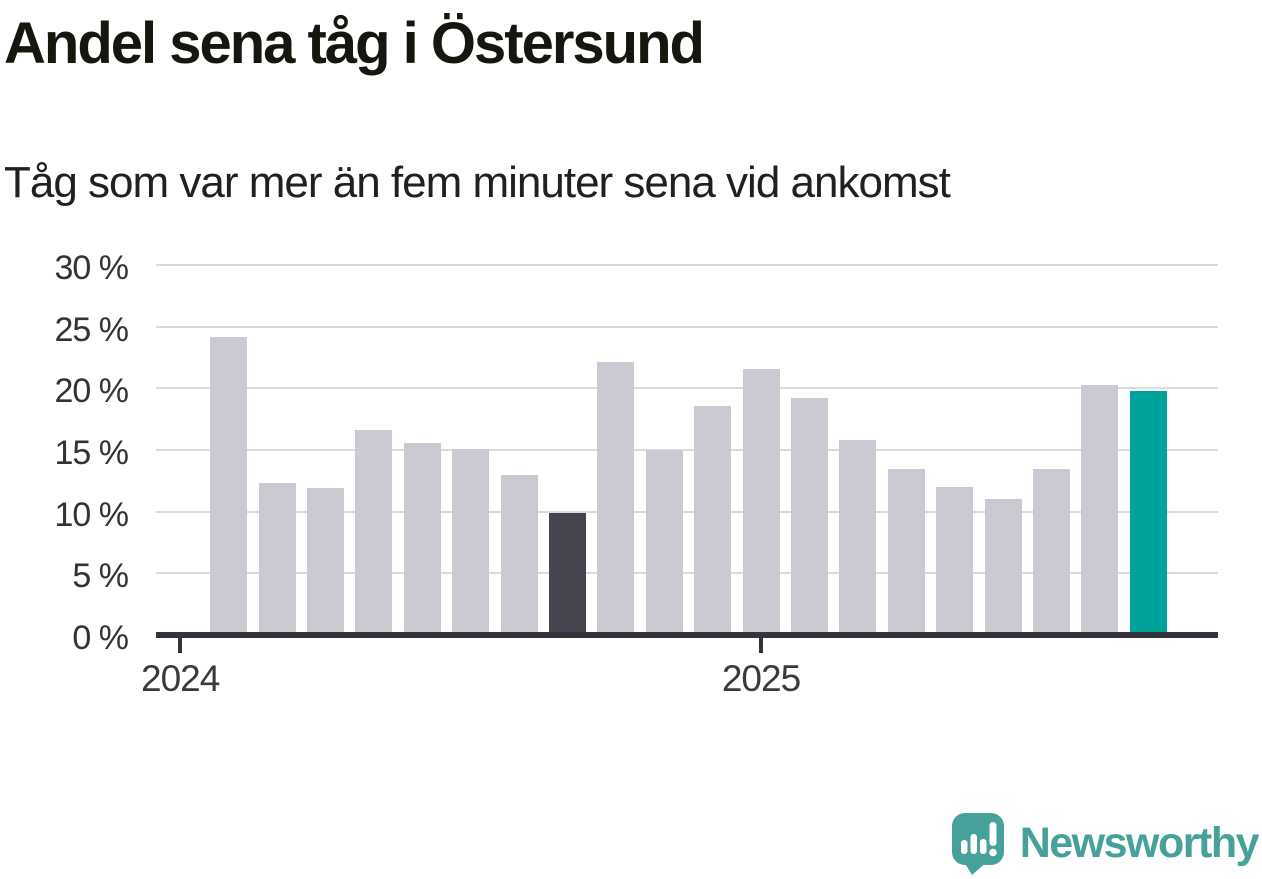 The height and width of the screenshot is (879, 1262). Describe the element at coordinates (354, 43) in the screenshot. I see `chart-title: Andel sena tåg i Östersund` at that location.